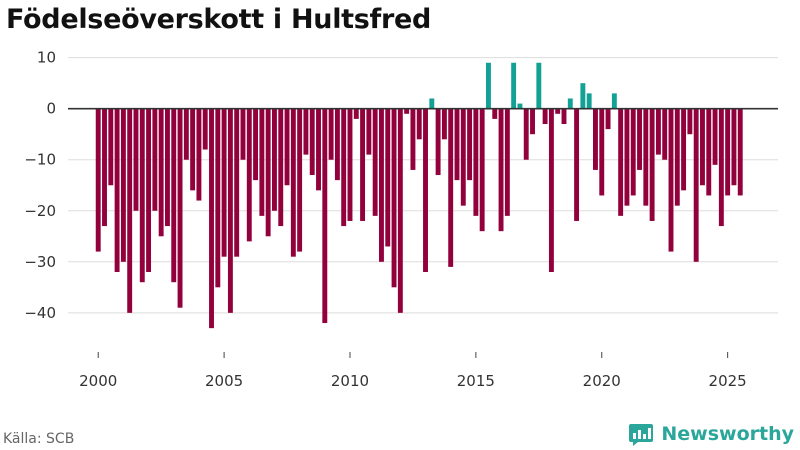 The image size is (800, 450). I want to click on newsworthy-logo: Newsworthy, so click(711, 434).